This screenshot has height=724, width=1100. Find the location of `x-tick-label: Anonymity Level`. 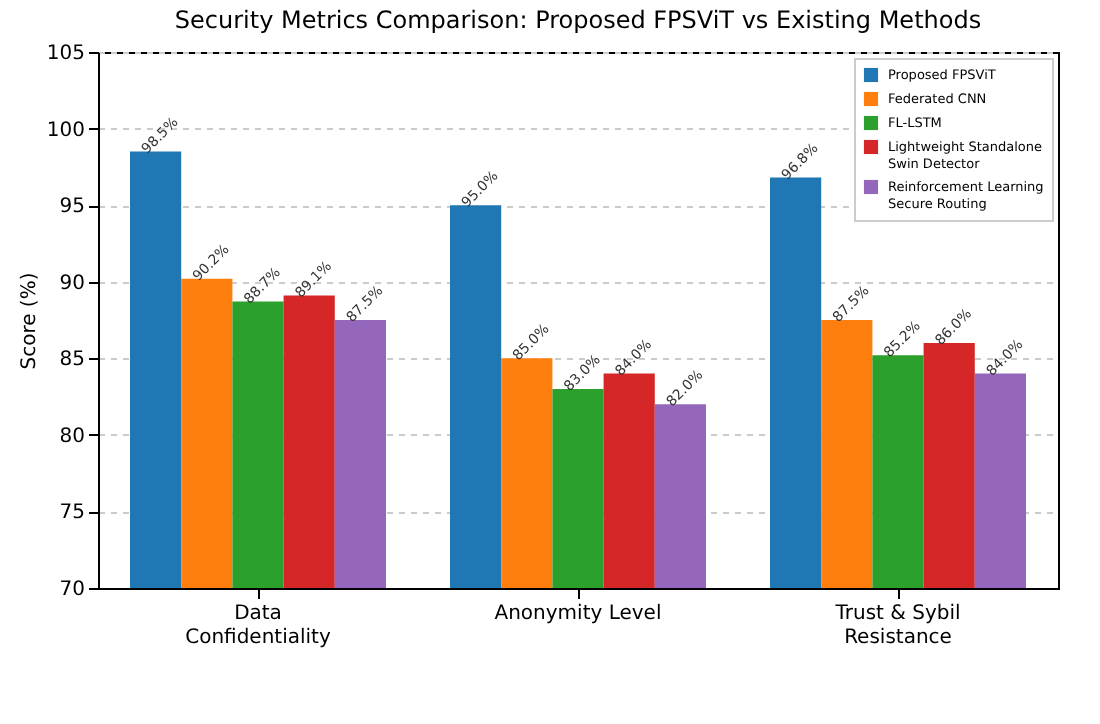

x-tick-label: Anonymity Level is located at coordinates (578, 614).